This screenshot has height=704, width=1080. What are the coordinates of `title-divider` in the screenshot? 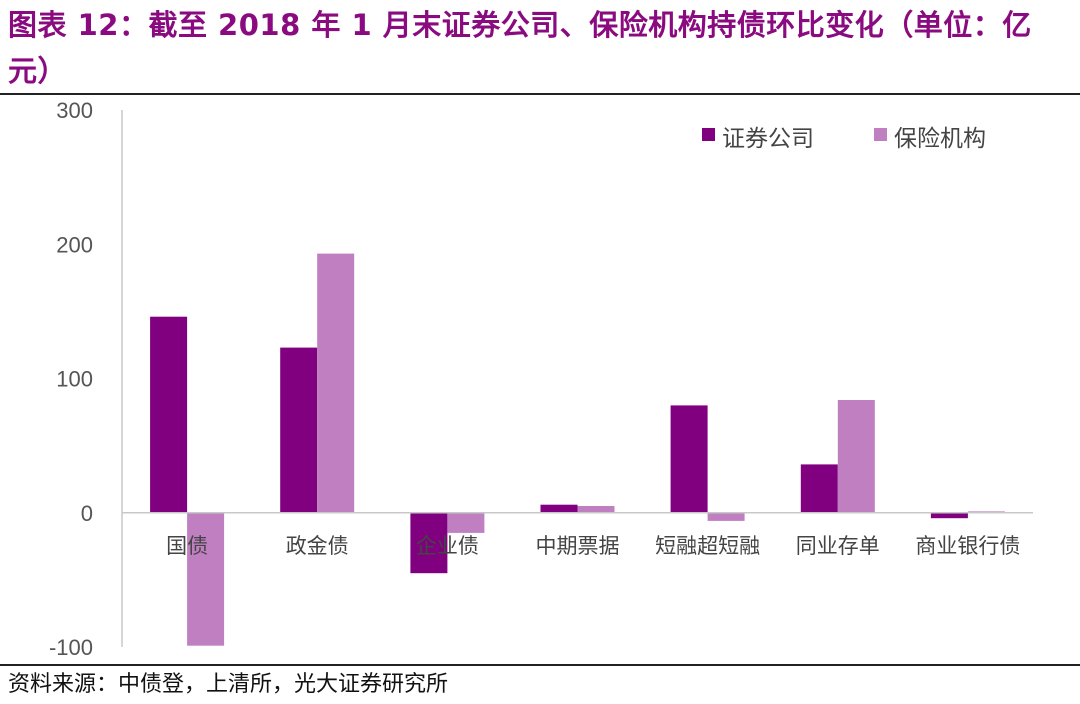 It's located at (540, 94).